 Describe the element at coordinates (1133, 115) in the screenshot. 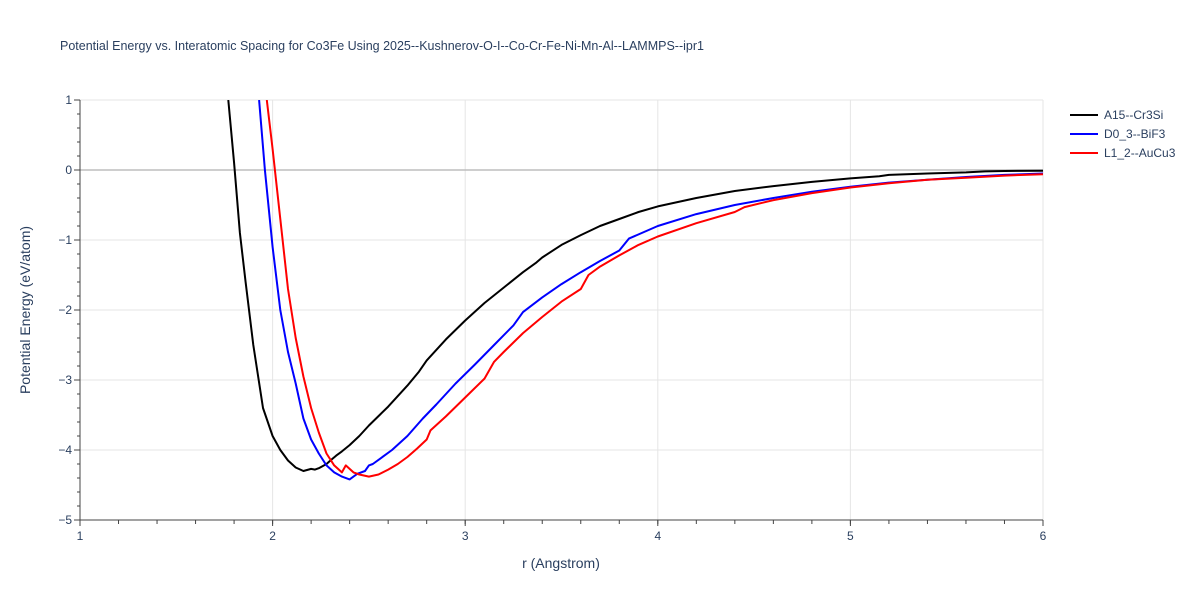

I see `legend-label: A15--Cr3Si` at that location.